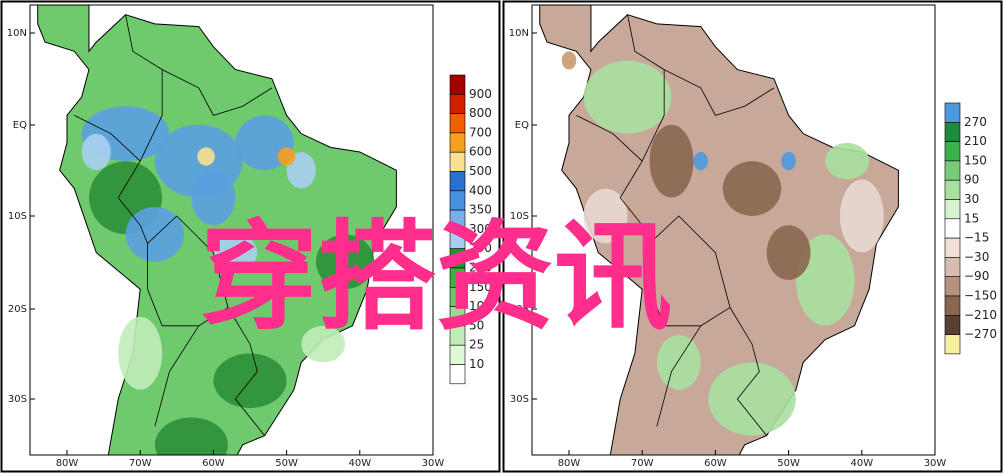 This screenshot has height=474, width=1003. What do you see at coordinates (519, 309) in the screenshot?
I see `lat-label: 20S` at bounding box center [519, 309].